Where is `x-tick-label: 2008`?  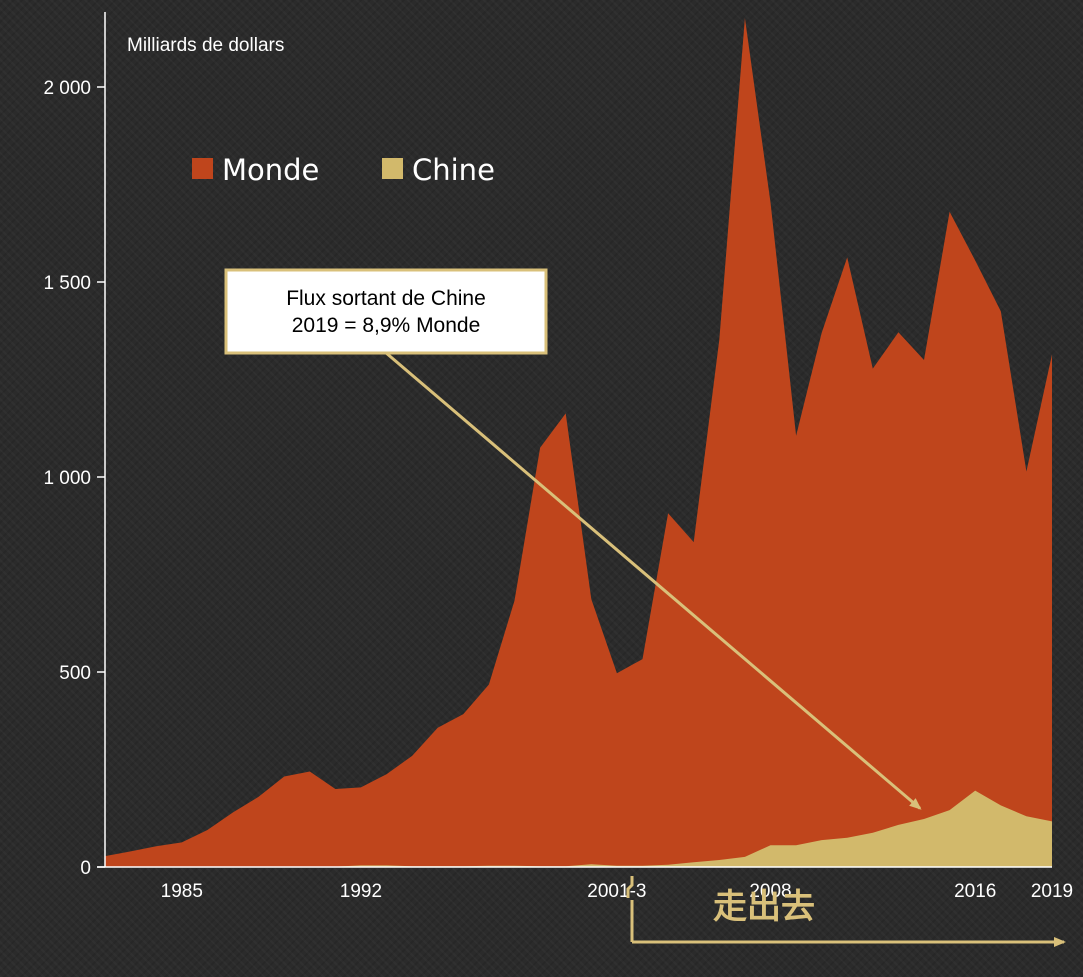 x-tick-label: 2008 is located at coordinates (770, 891).